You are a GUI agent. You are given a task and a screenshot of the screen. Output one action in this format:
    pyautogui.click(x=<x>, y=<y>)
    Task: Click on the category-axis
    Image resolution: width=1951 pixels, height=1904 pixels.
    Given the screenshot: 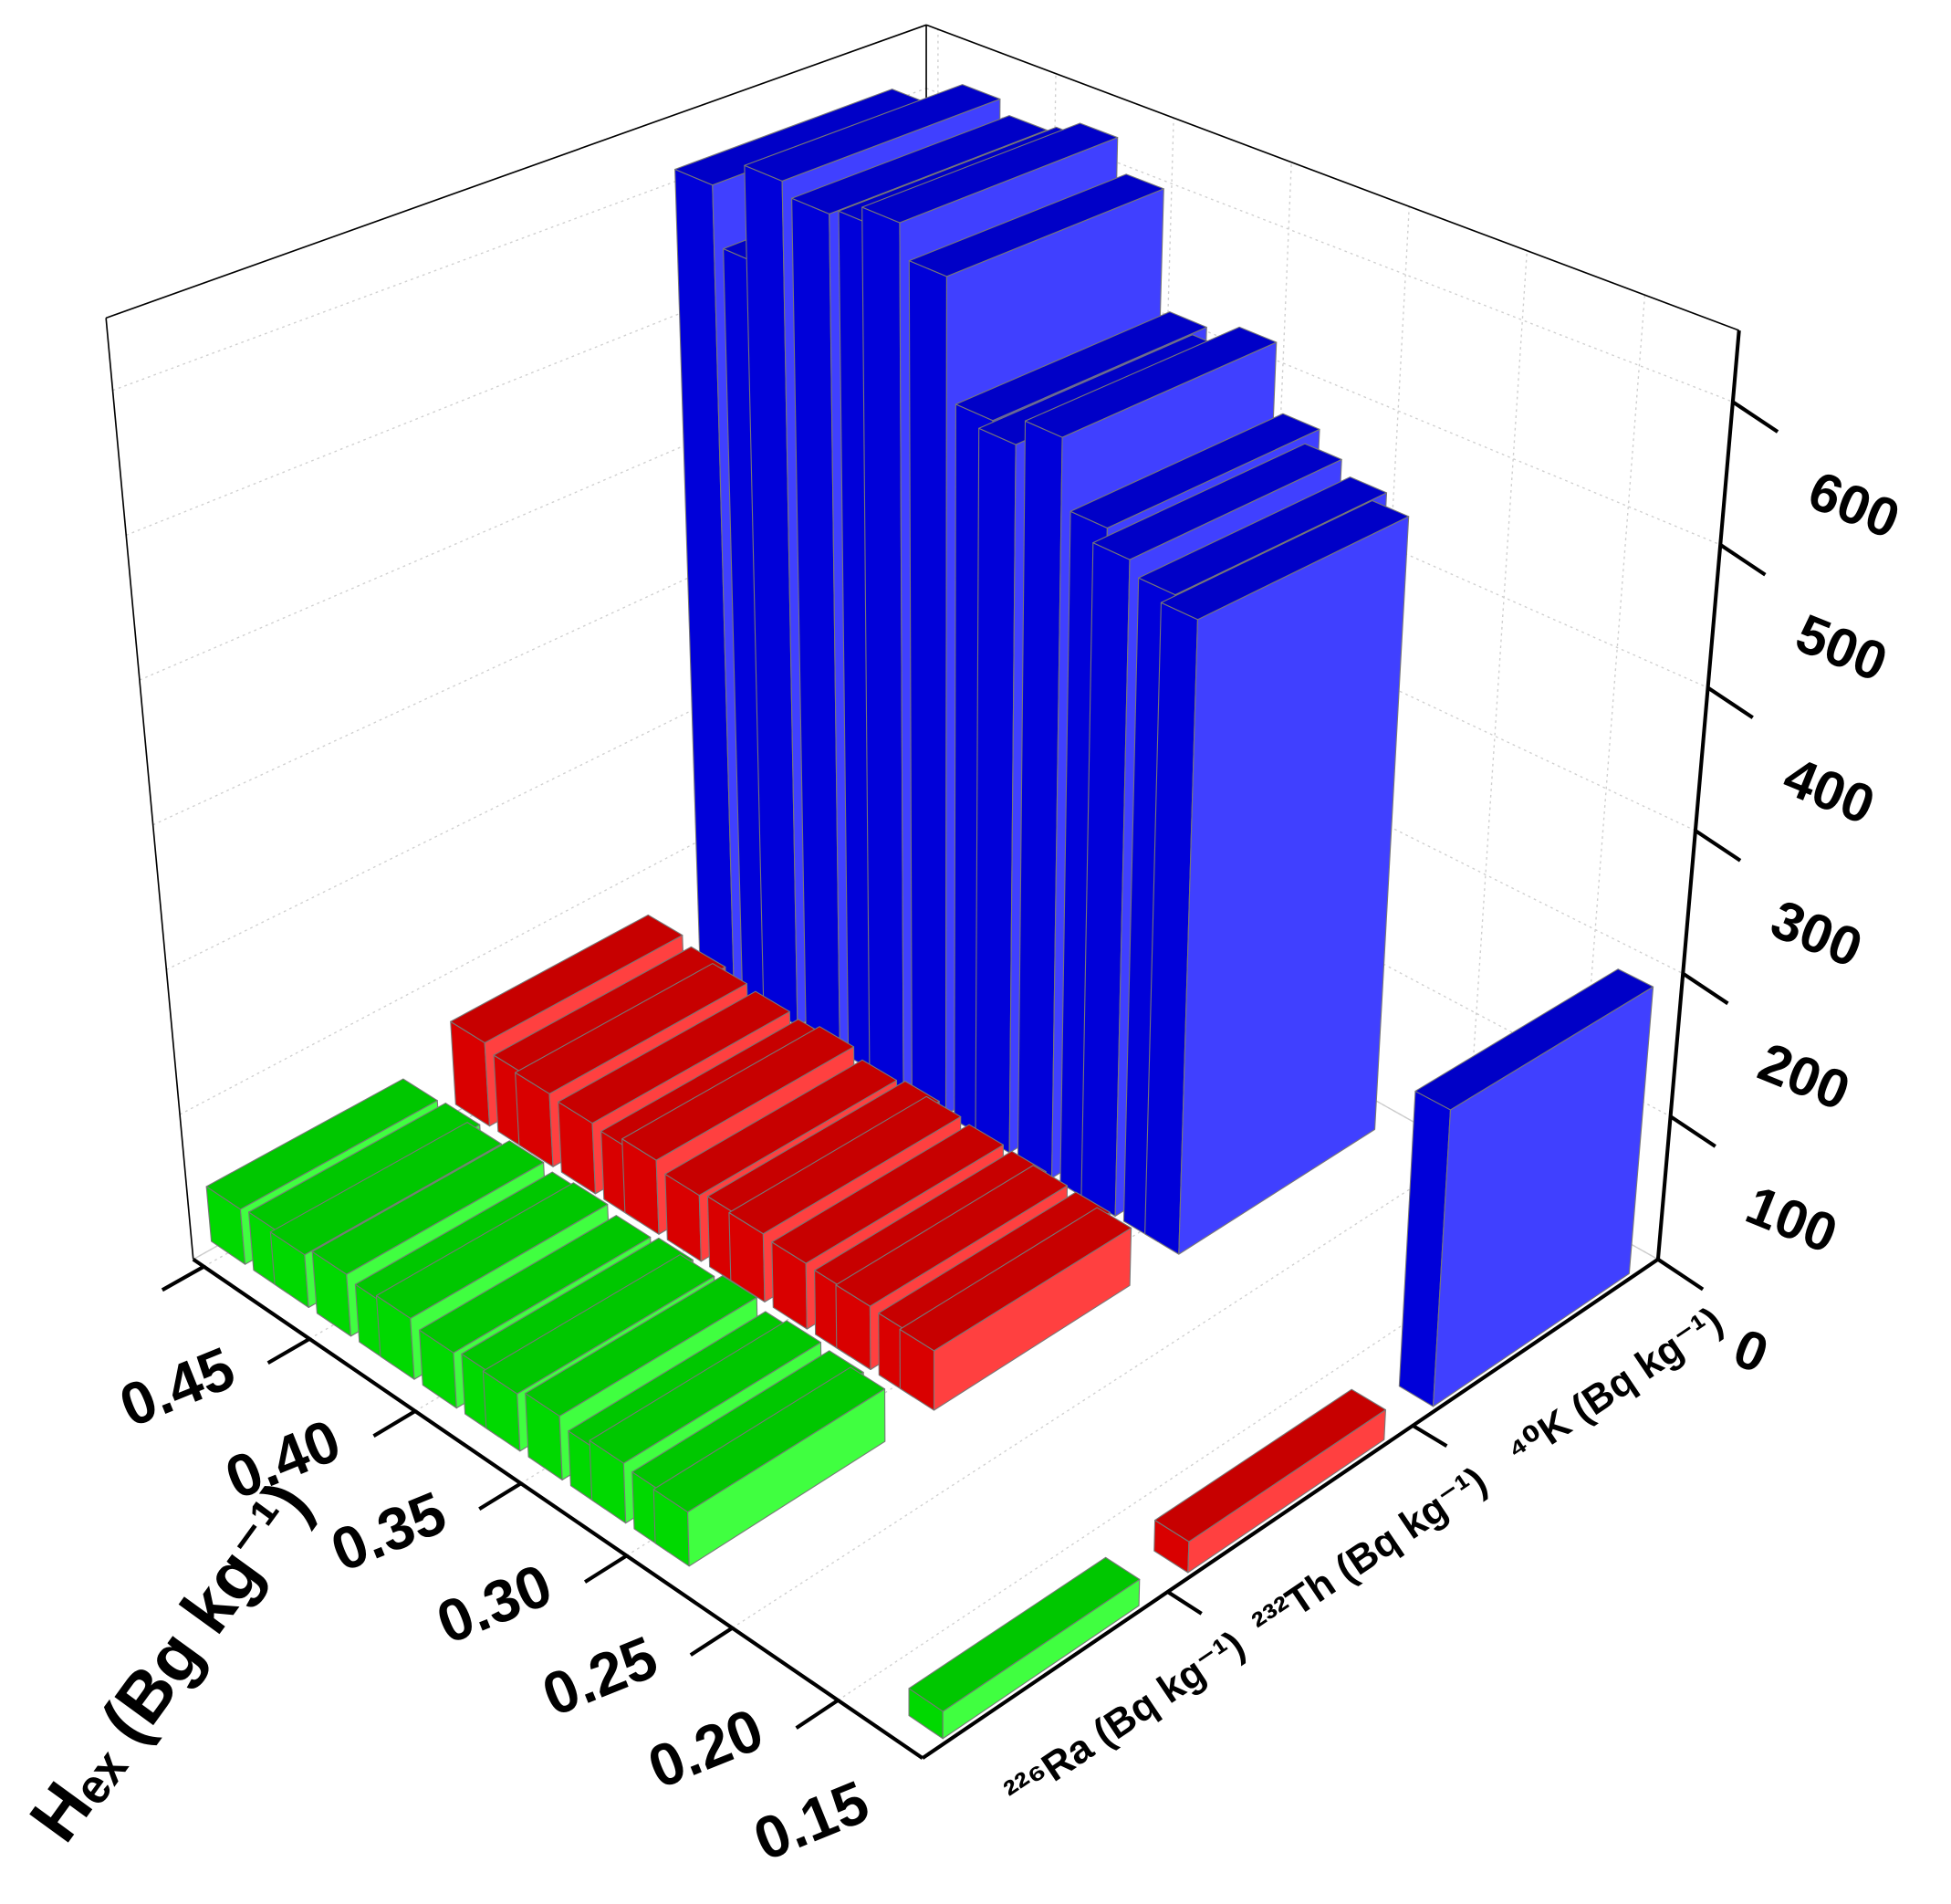 What is the action you would take?
    pyautogui.click(x=1290, y=1509)
    